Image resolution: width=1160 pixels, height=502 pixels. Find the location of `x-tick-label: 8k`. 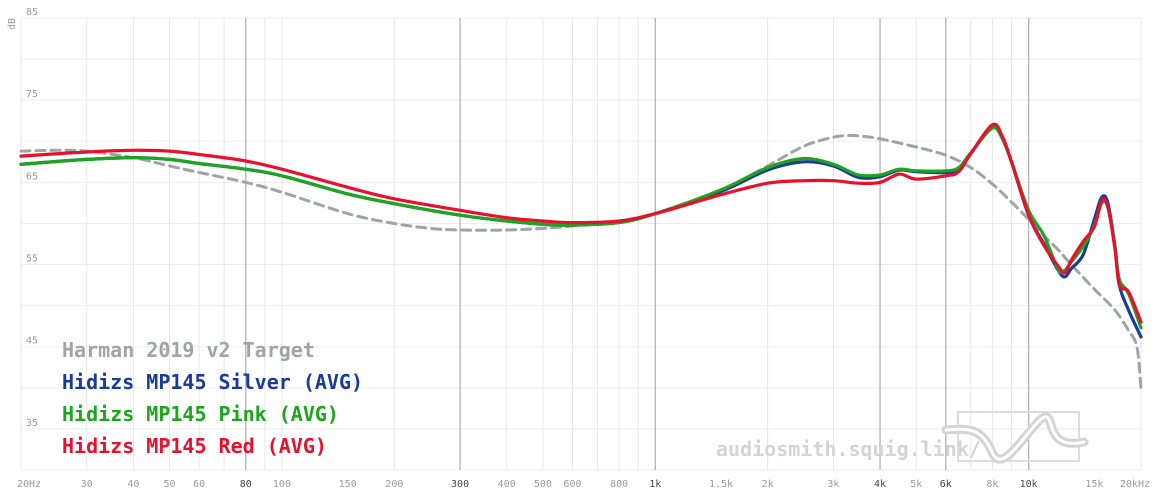

x-tick-label: 8k is located at coordinates (992, 484).